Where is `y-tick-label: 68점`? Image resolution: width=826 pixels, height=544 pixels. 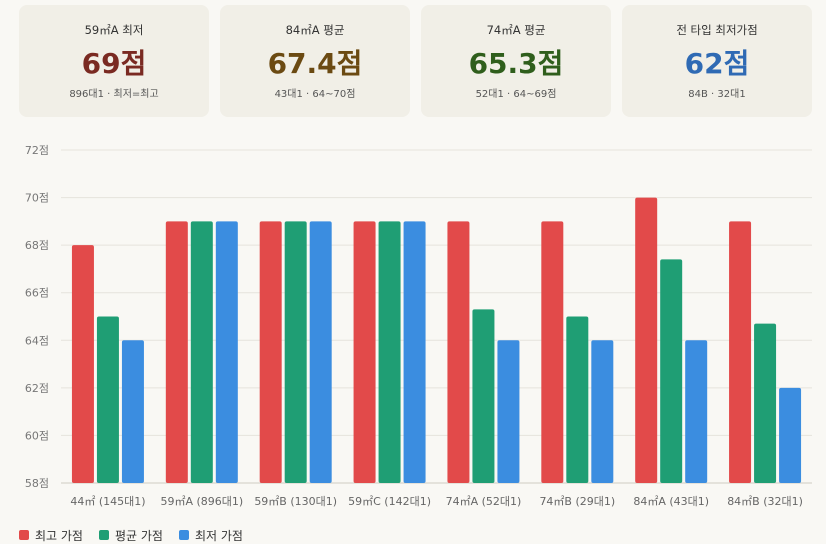
y-tick-label: 68점 is located at coordinates (37, 245).